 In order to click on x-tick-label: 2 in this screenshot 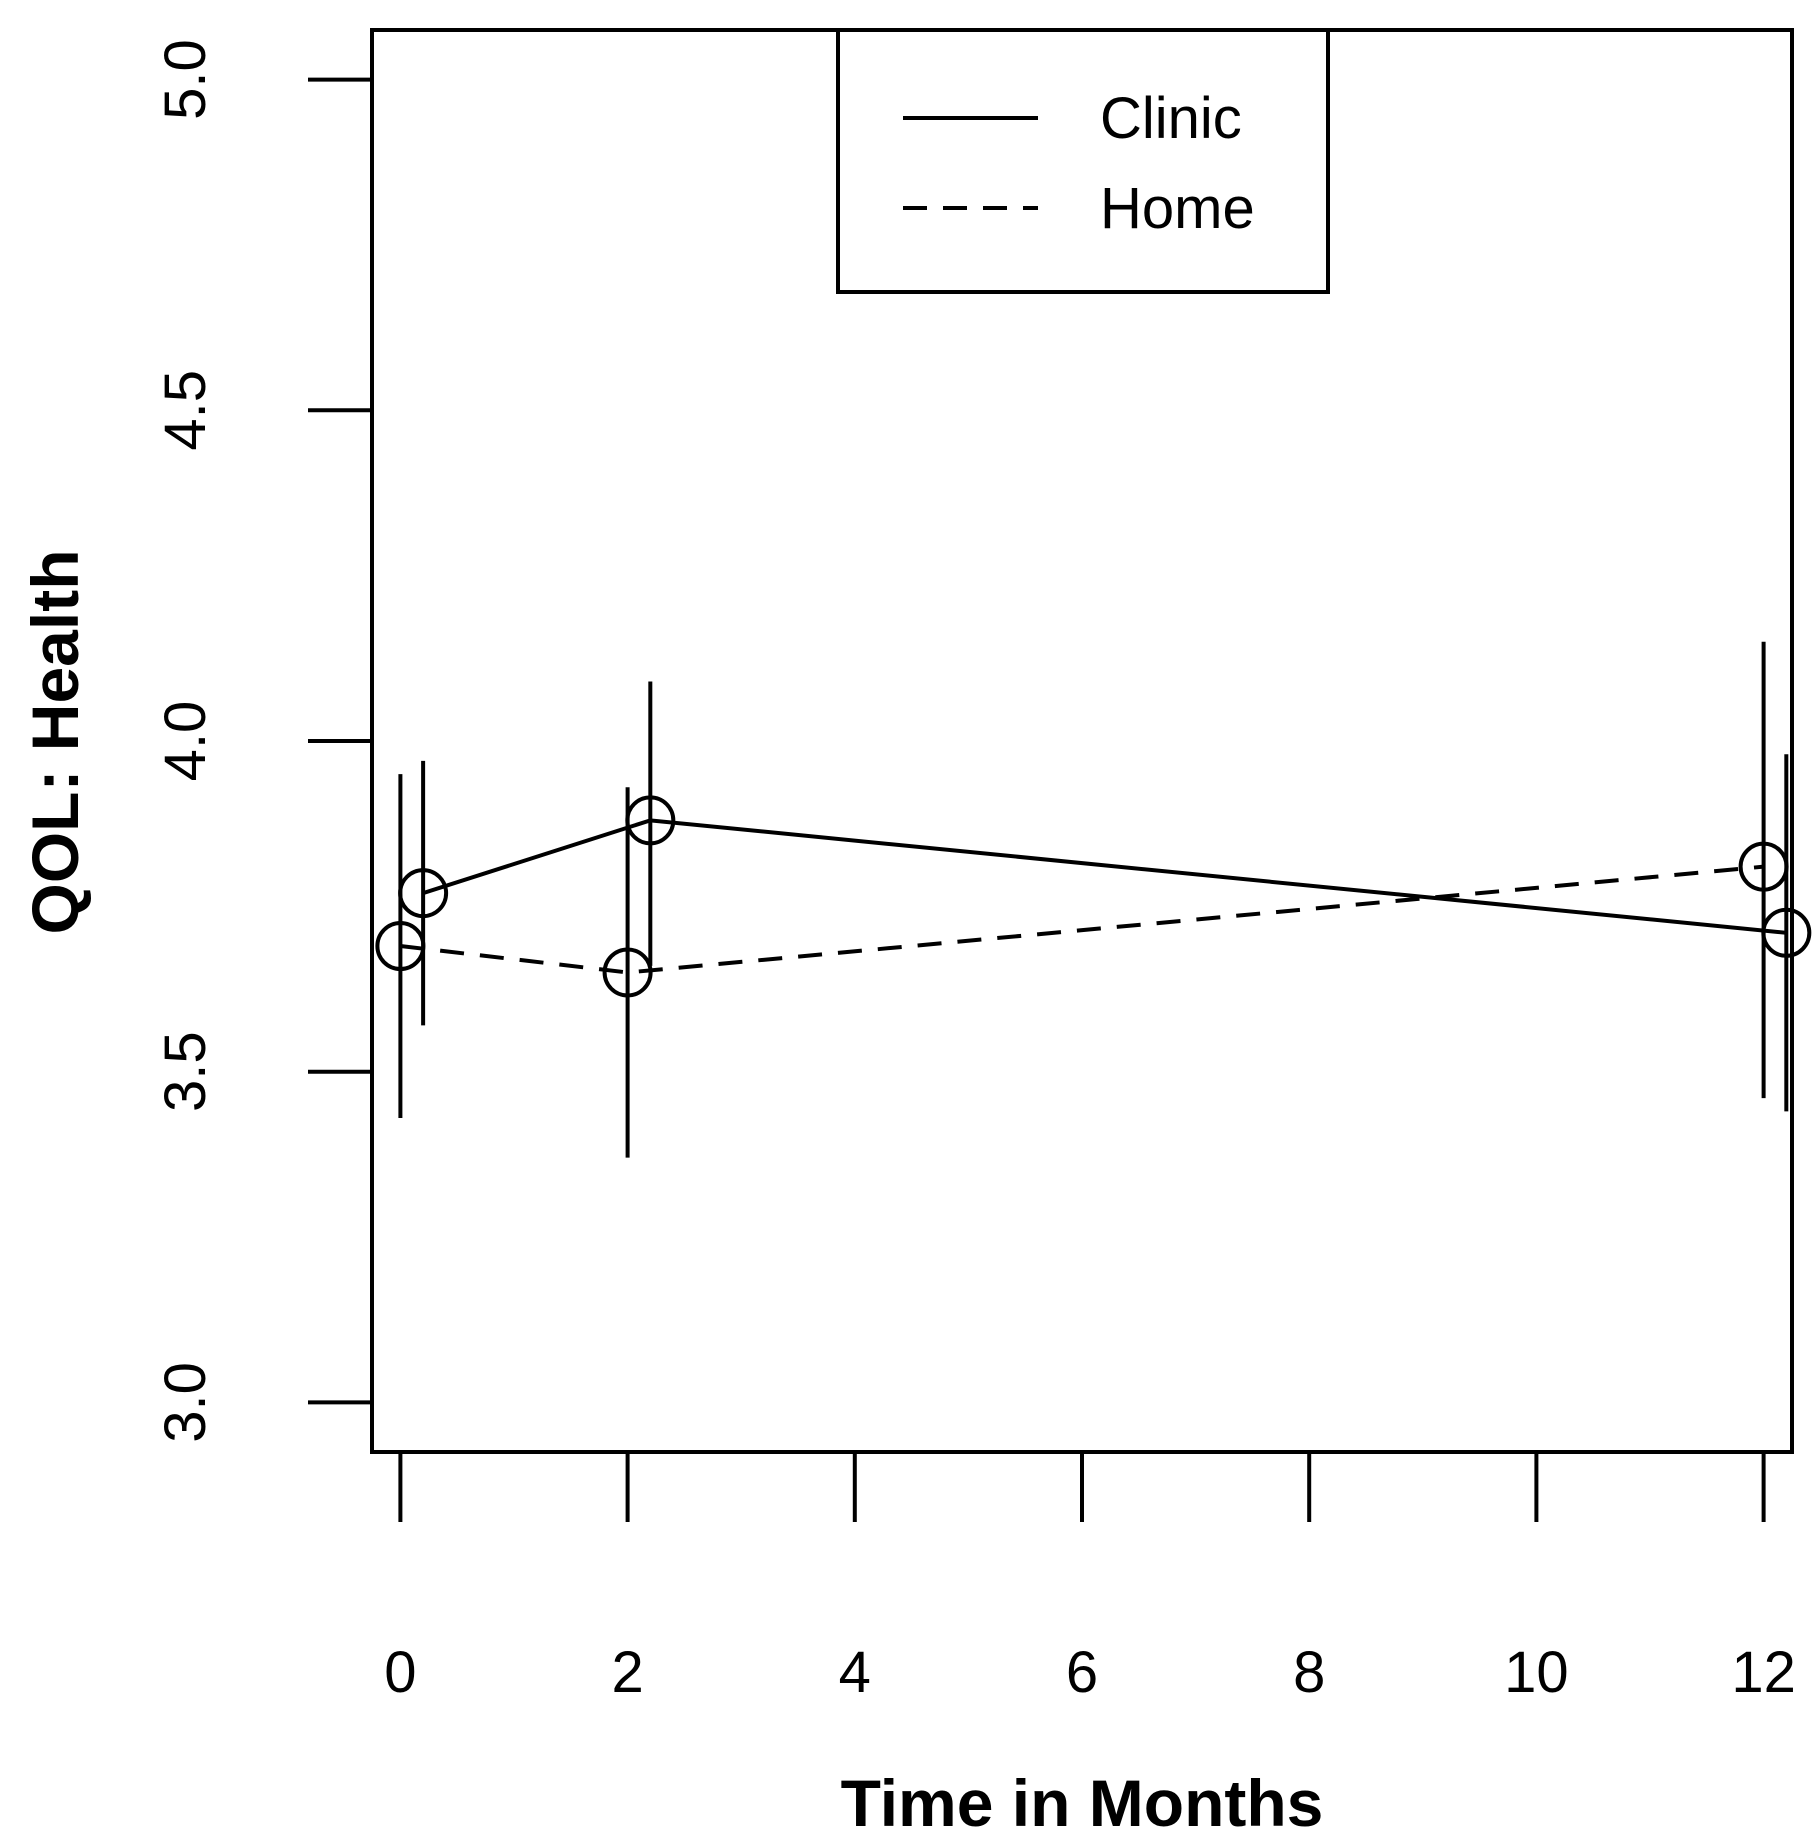, I will do `click(627, 1672)`.